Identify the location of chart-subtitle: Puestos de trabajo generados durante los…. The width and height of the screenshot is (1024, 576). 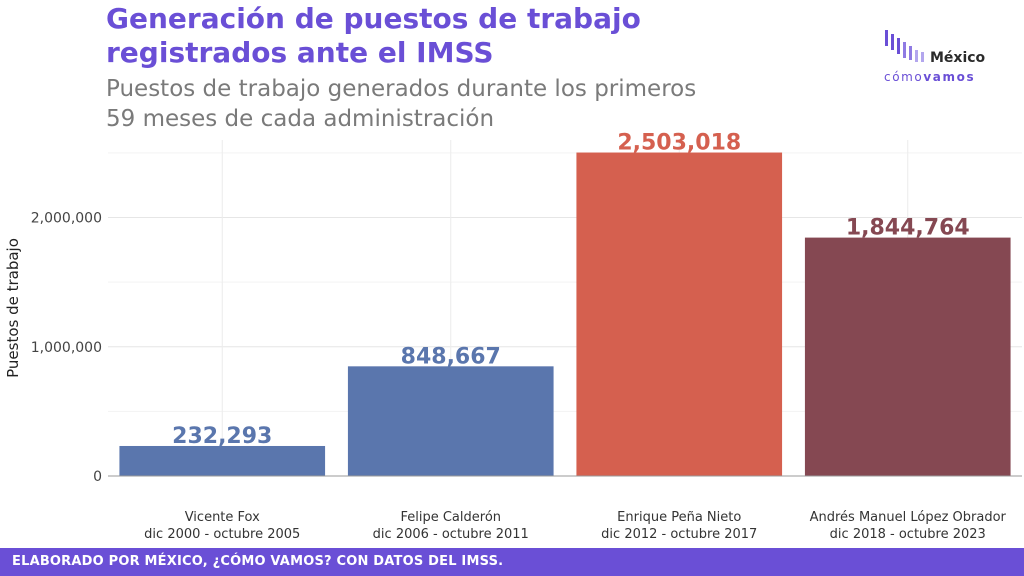
(456, 104).